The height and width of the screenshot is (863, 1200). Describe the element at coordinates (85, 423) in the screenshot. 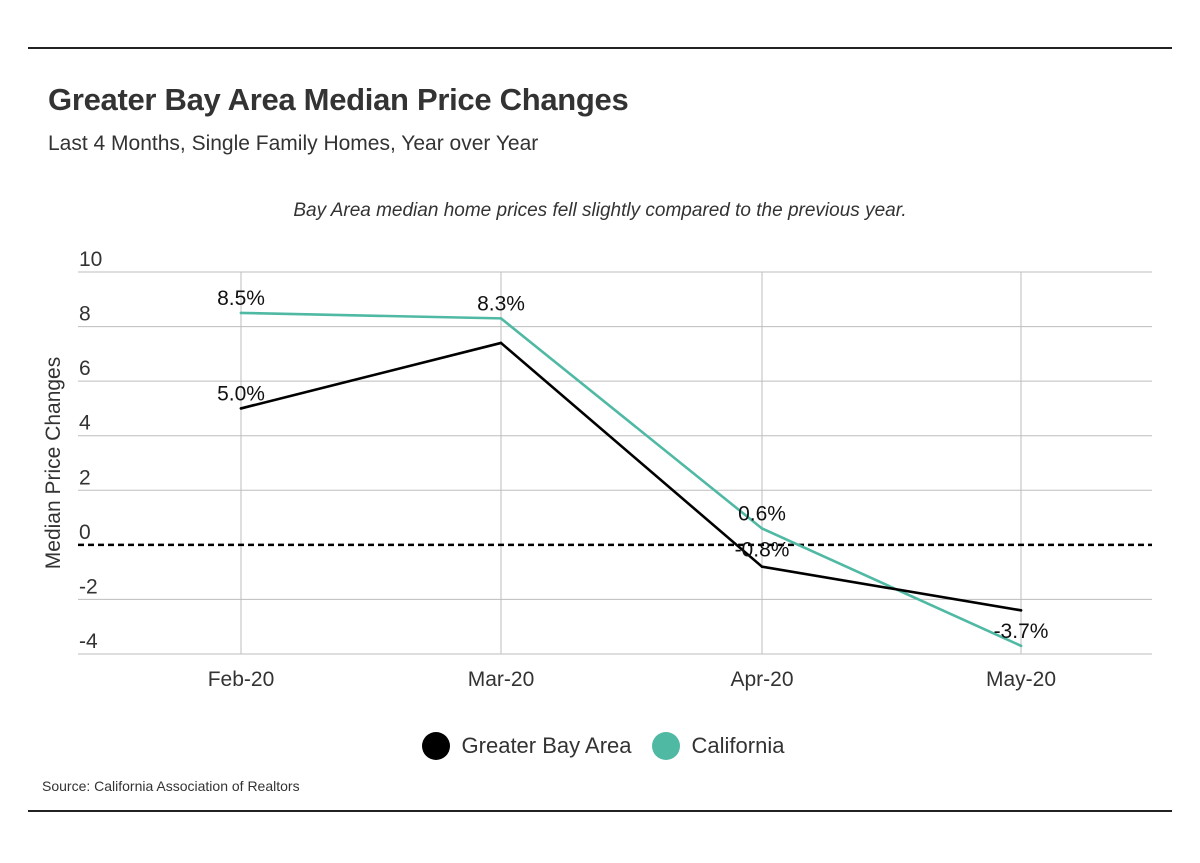

I see `y-tick-label: 4` at that location.